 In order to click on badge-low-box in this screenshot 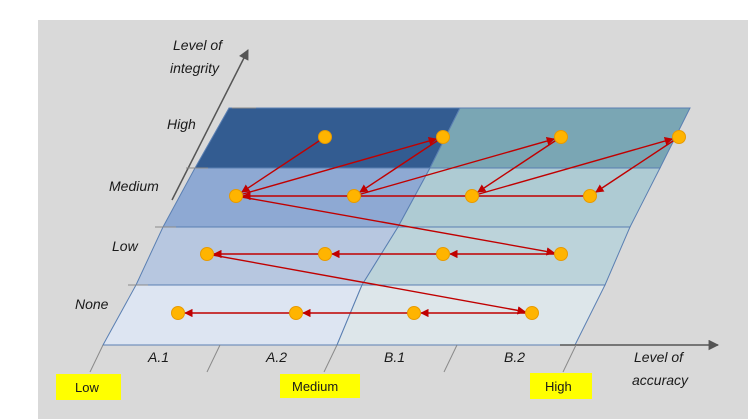, I will do `click(88, 387)`.